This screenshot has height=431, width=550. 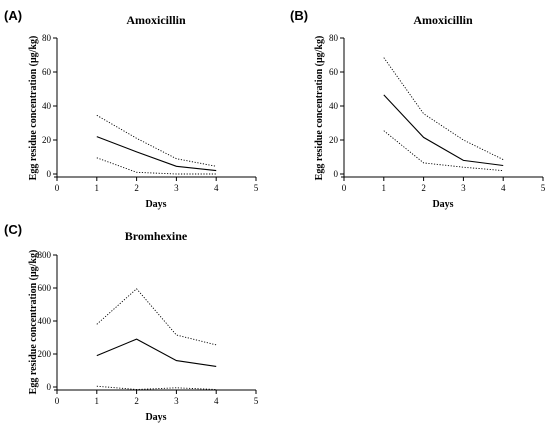 I want to click on y-tick-label: 800, so click(x=45, y=255).